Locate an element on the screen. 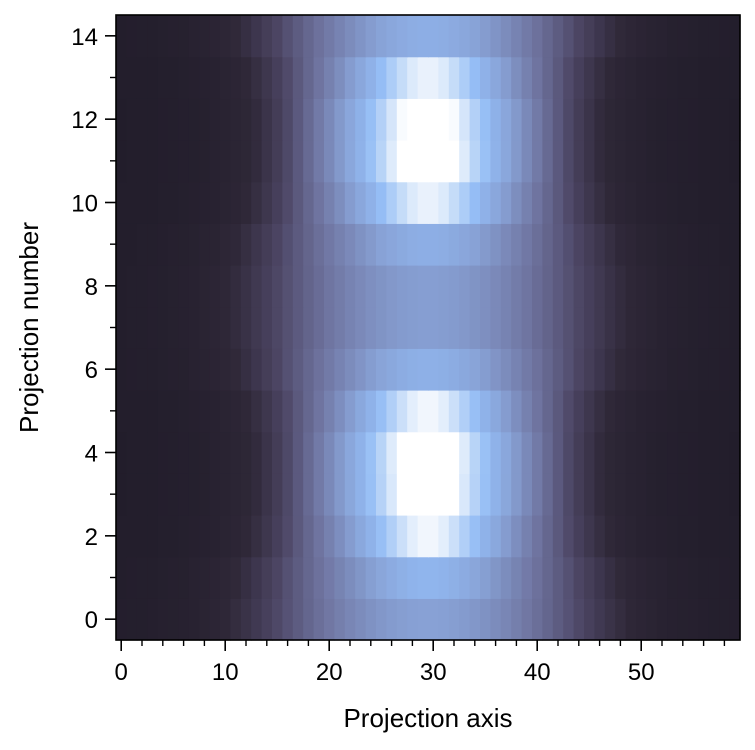  x-tick-label: 50 is located at coordinates (641, 672).